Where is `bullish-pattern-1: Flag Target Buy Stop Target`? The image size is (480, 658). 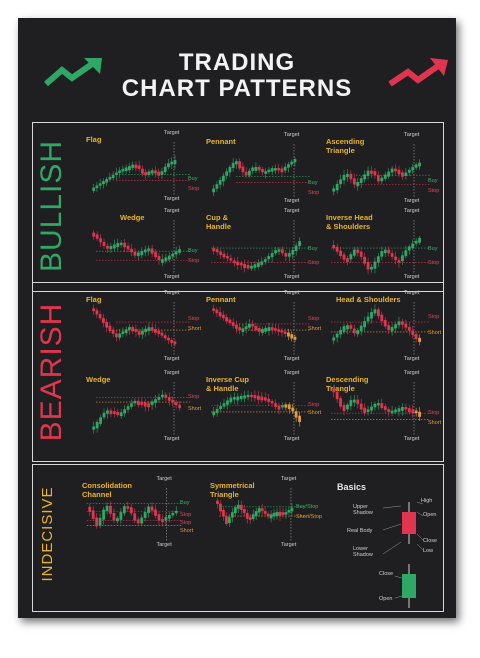
bullish-pattern-1: Flag Target Buy Stop Target is located at coordinates (145, 169).